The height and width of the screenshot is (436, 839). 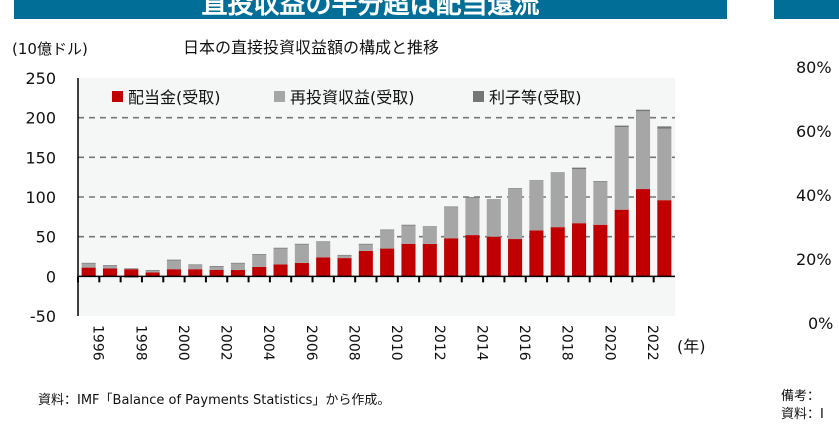 What do you see at coordinates (535, 97) in the screenshot?
I see `legend-label: 利子等(受取)` at bounding box center [535, 97].